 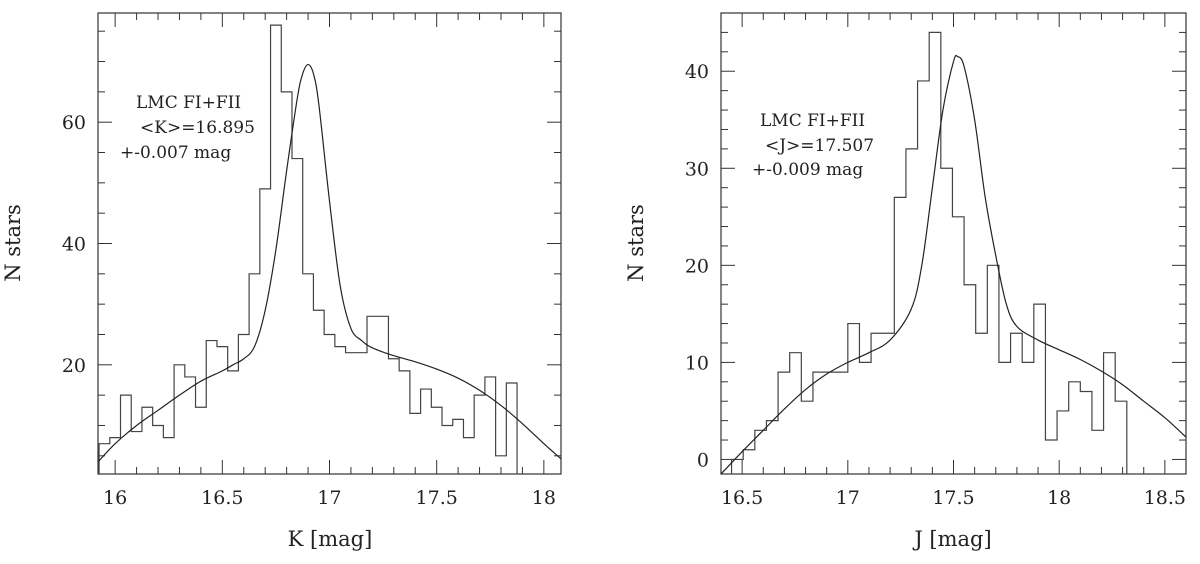 What do you see at coordinates (697, 266) in the screenshot?
I see `panel-j-ytick-label: 20` at bounding box center [697, 266].